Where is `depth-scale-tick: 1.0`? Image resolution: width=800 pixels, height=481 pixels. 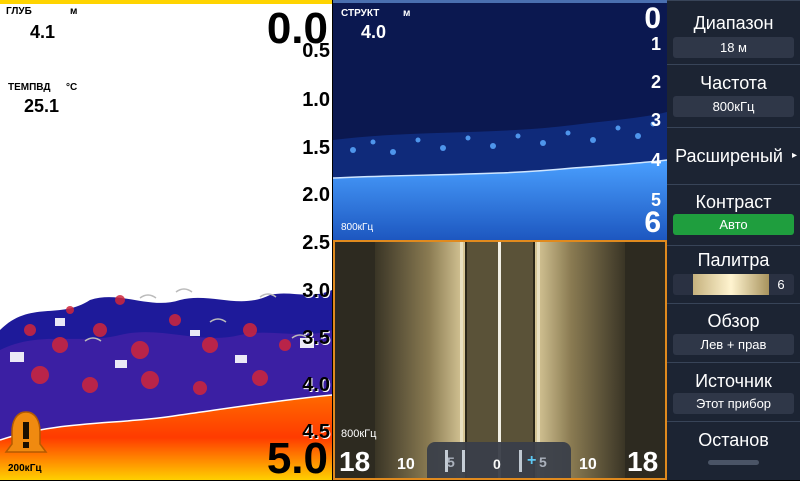 depth-scale-tick: 1.0 is located at coordinates (316, 100).